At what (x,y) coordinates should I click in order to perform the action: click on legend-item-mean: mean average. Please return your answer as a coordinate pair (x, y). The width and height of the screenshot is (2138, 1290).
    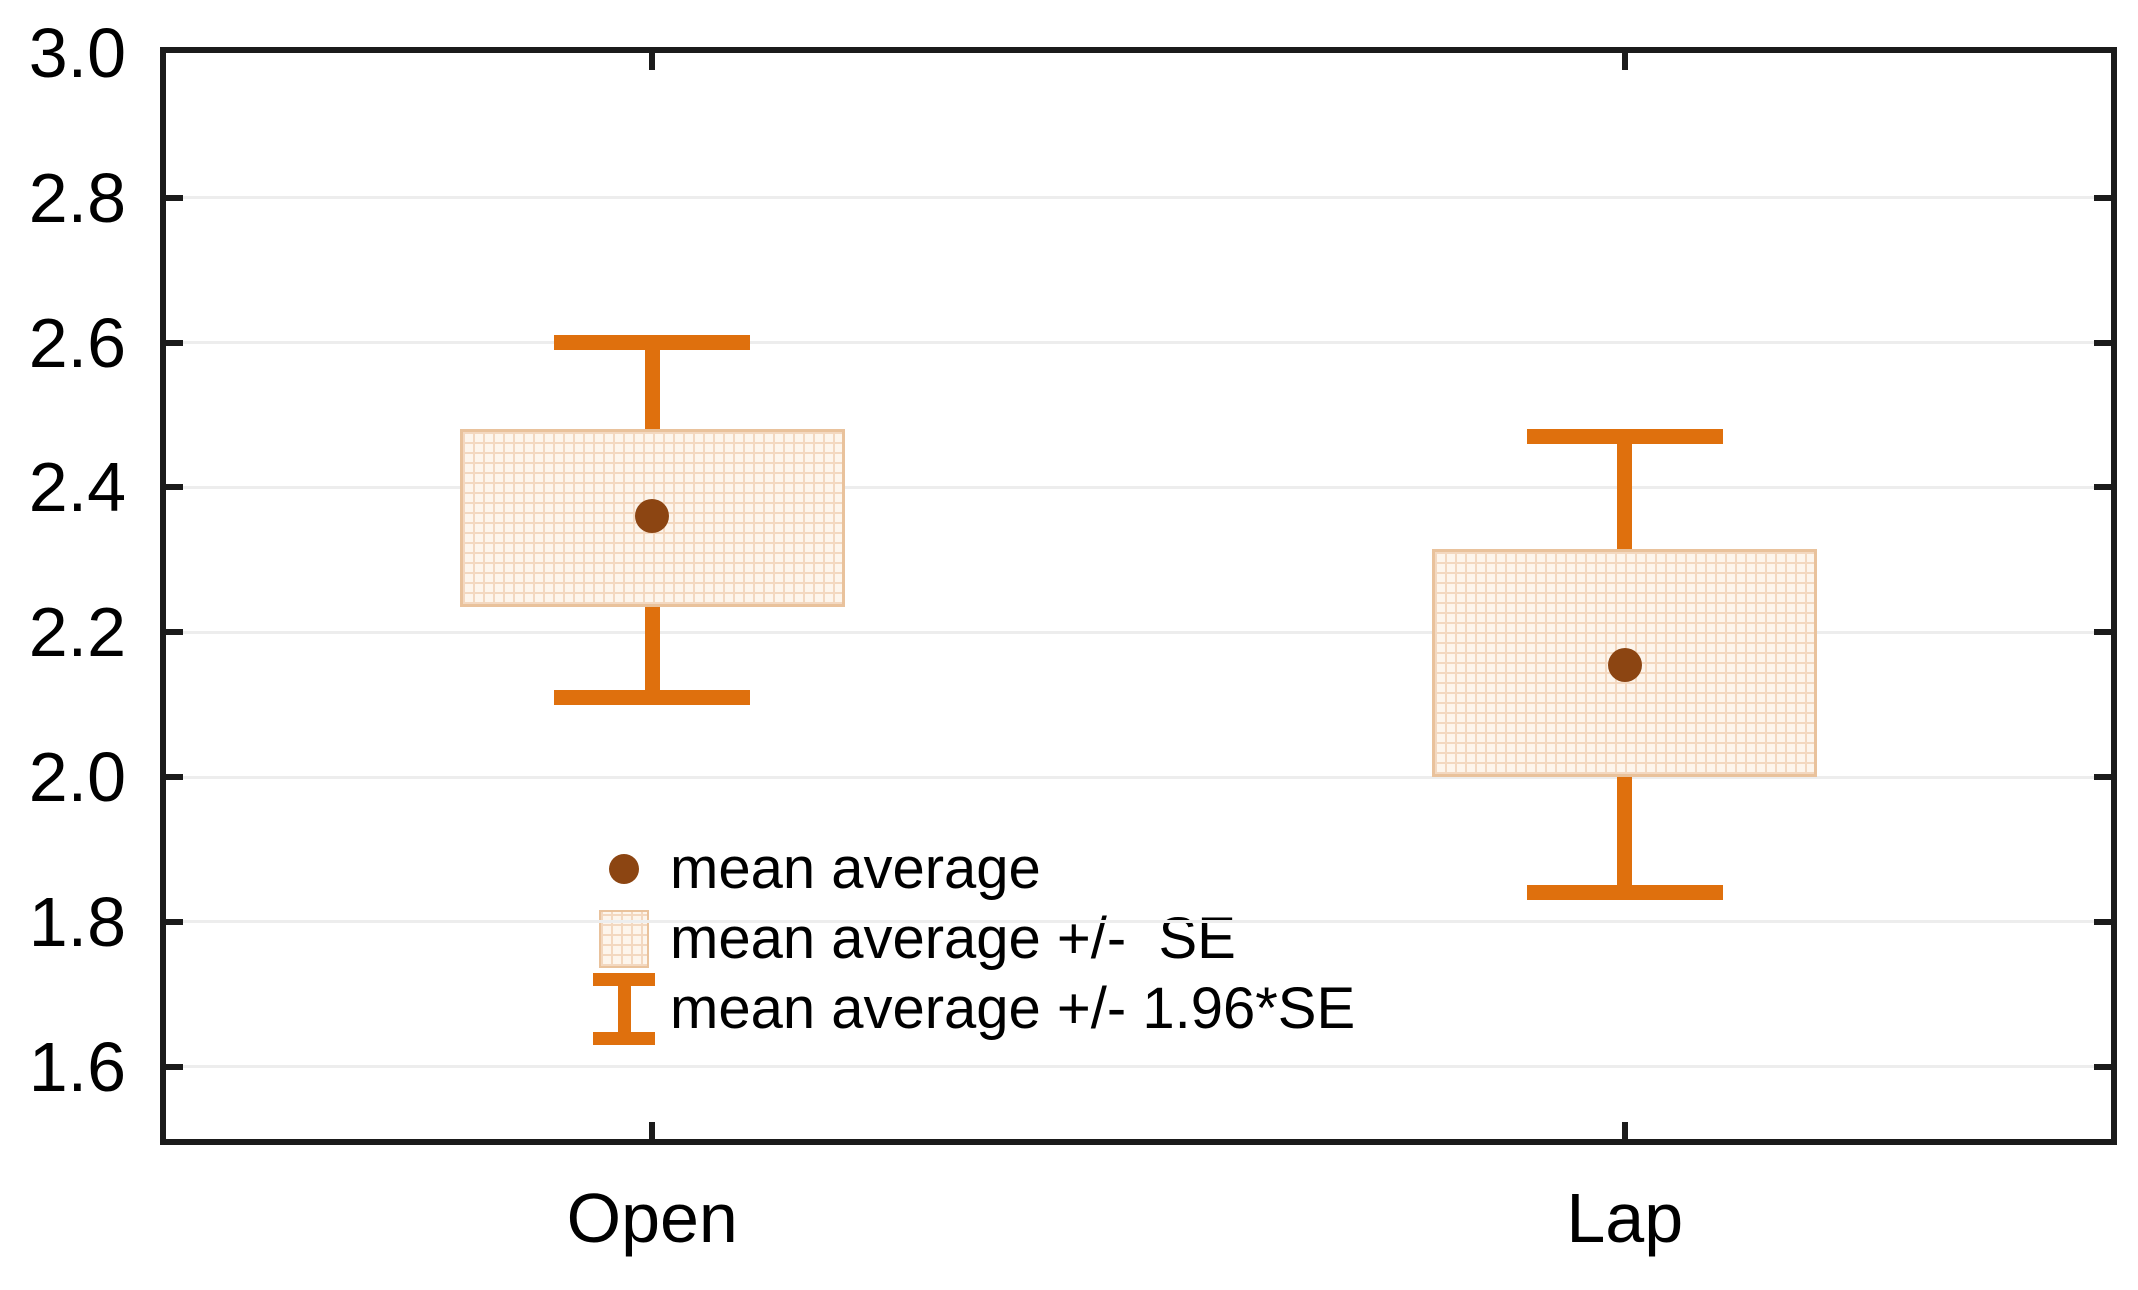
    Looking at the image, I should click on (970, 869).